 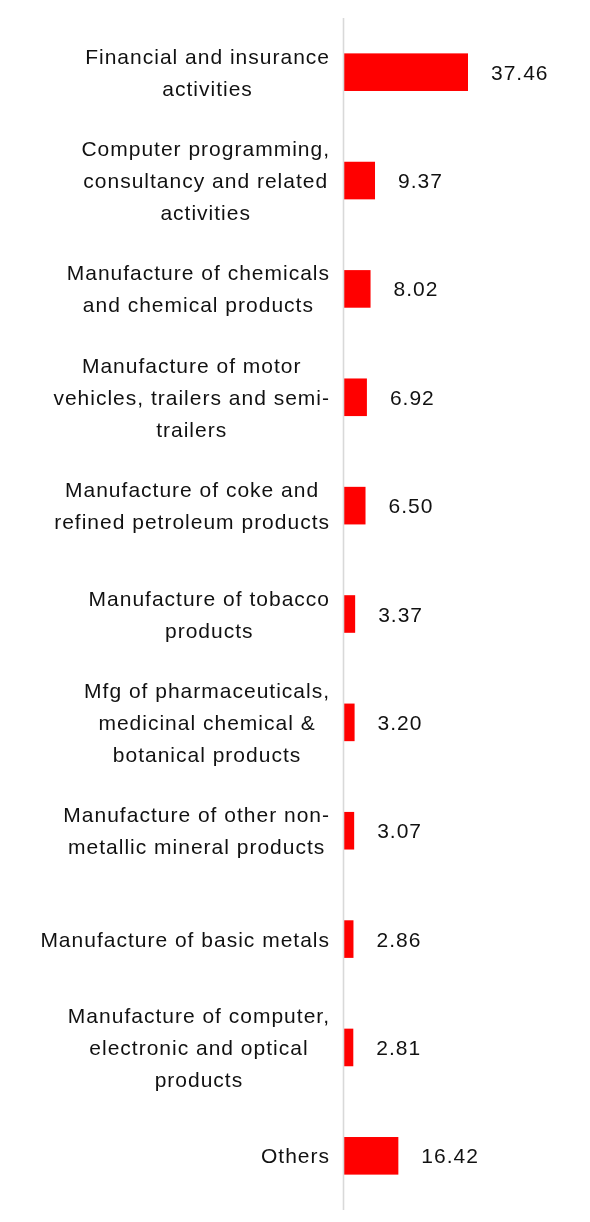 I want to click on y-tick-label: Manufacture of tobacco products, so click(x=209, y=614).